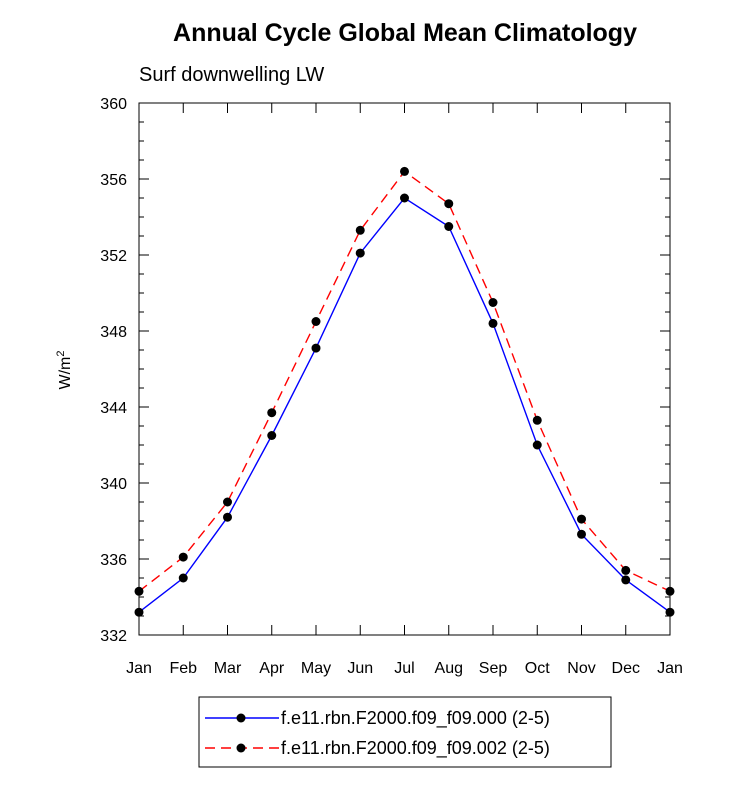 Image resolution: width=733 pixels, height=789 pixels. What do you see at coordinates (64, 370) in the screenshot?
I see `y-axis-label: W/m2` at bounding box center [64, 370].